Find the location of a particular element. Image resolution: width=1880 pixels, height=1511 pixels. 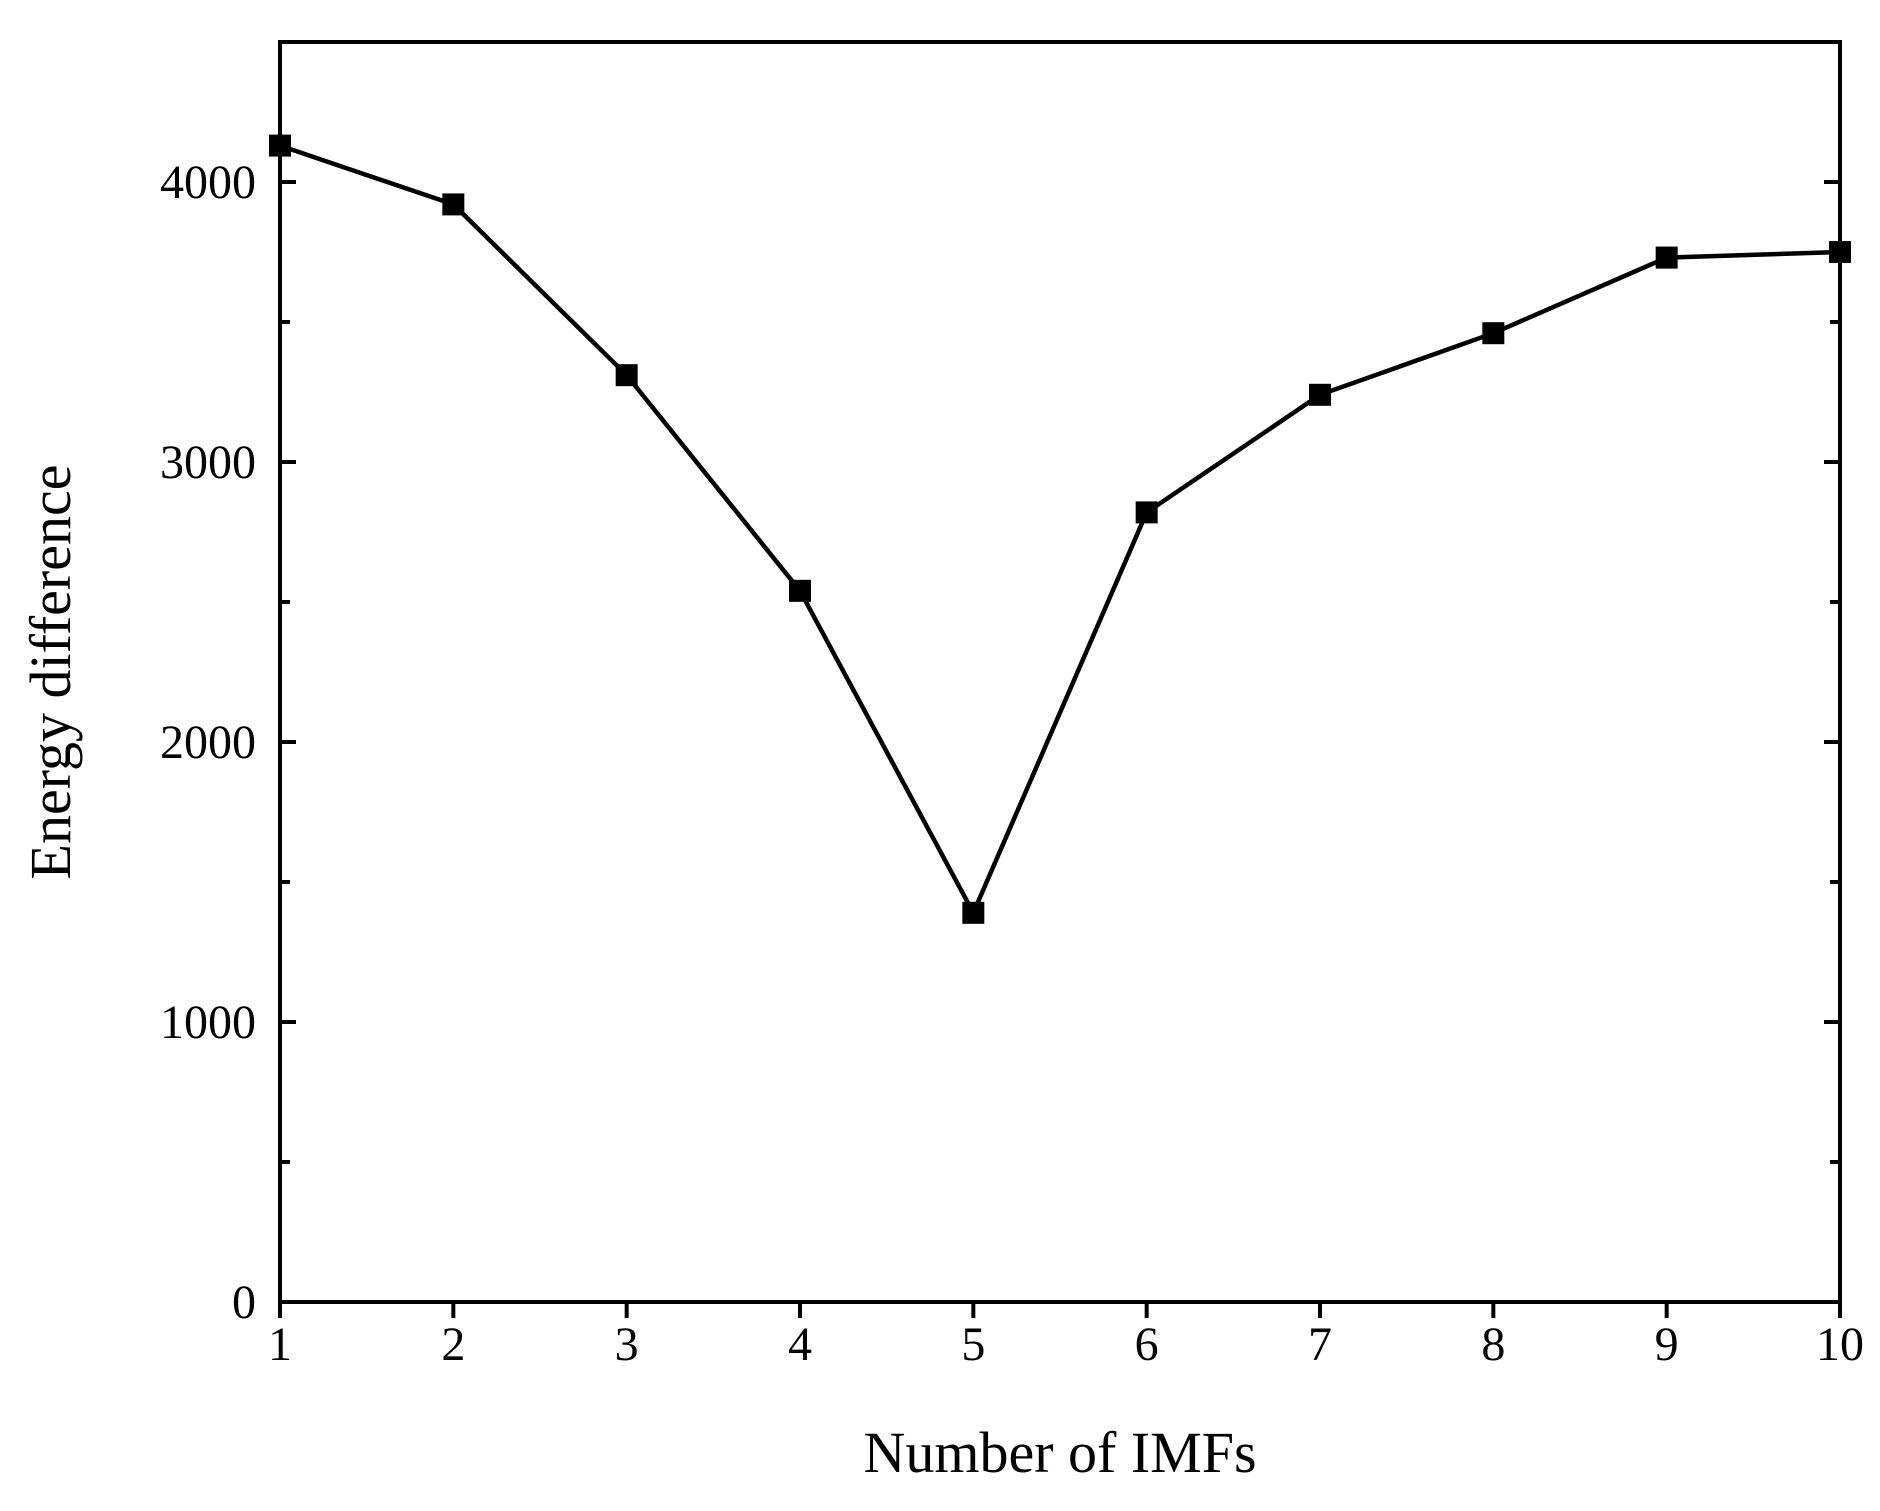

x-tick-label: 3 is located at coordinates (627, 1344).